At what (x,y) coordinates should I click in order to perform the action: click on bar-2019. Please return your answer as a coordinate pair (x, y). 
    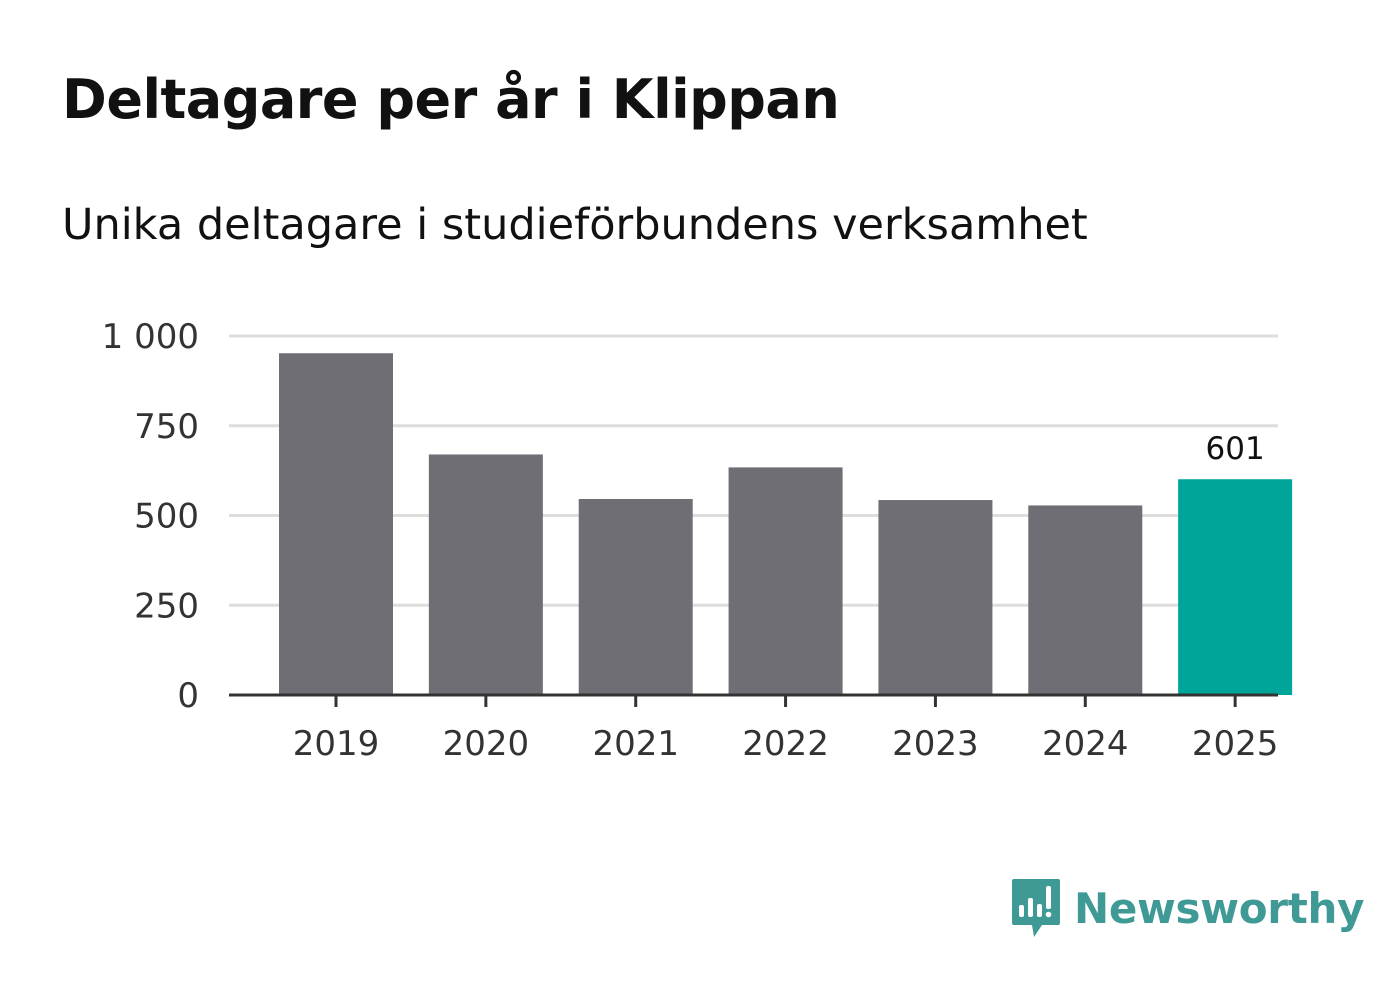
    Looking at the image, I should click on (336, 524).